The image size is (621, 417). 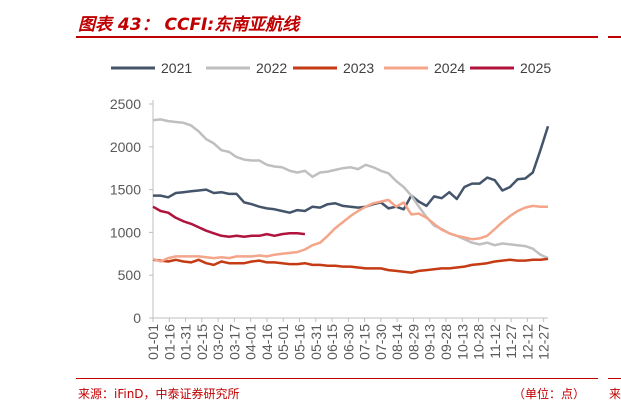 I want to click on legend-label-2022: 2022, so click(x=271, y=68).